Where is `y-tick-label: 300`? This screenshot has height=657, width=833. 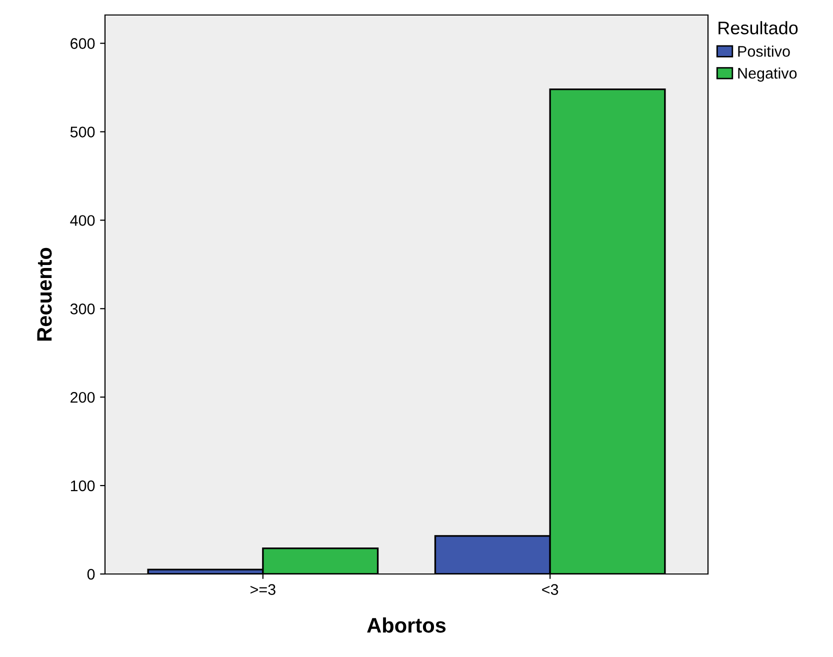 y-tick-label: 300 is located at coordinates (82, 309).